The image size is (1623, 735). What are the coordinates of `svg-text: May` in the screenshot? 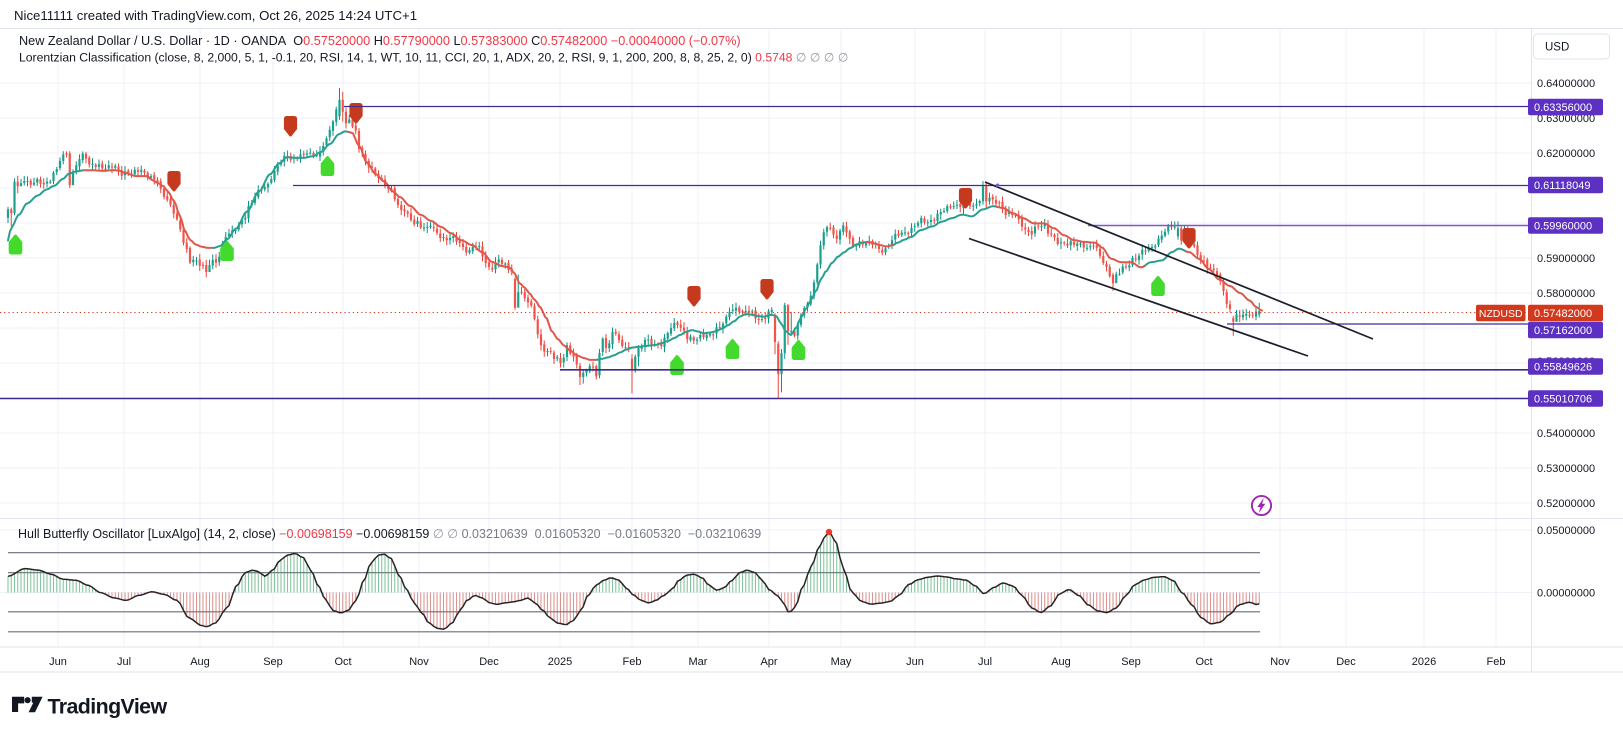 It's located at (841, 662).